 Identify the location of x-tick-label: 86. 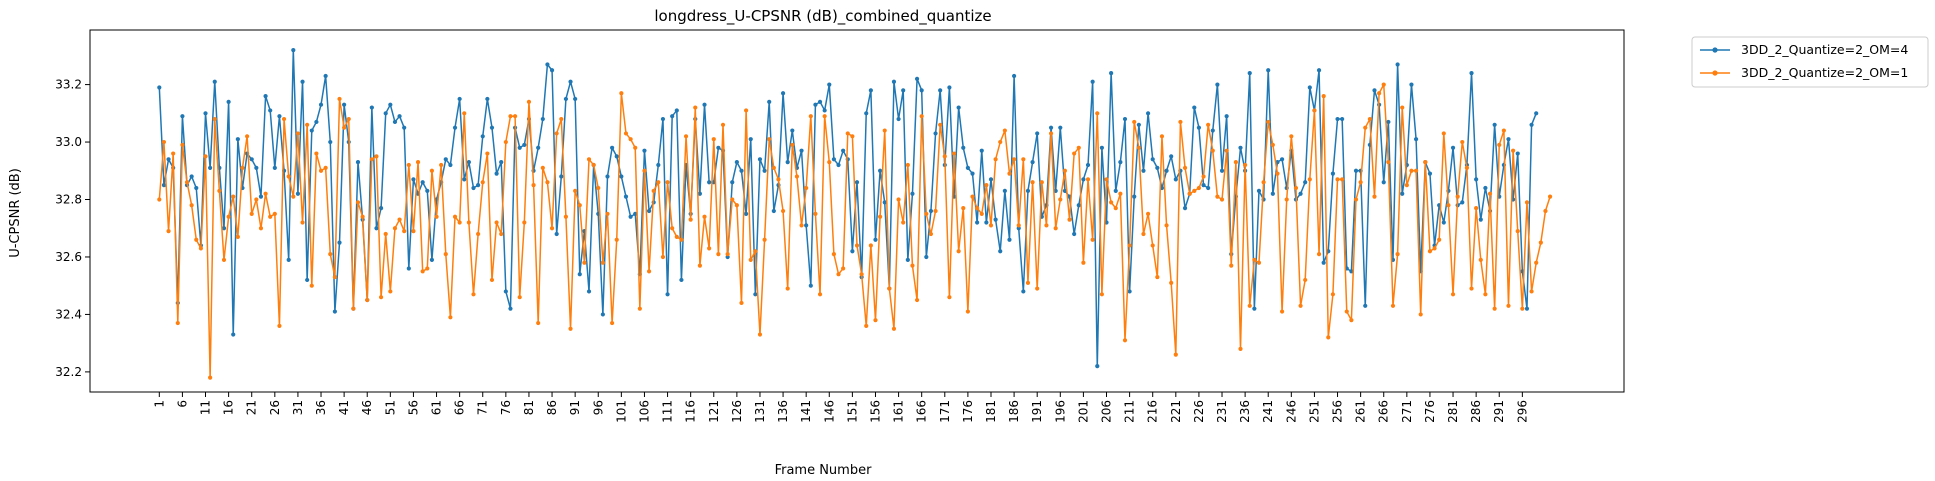
(552, 407).